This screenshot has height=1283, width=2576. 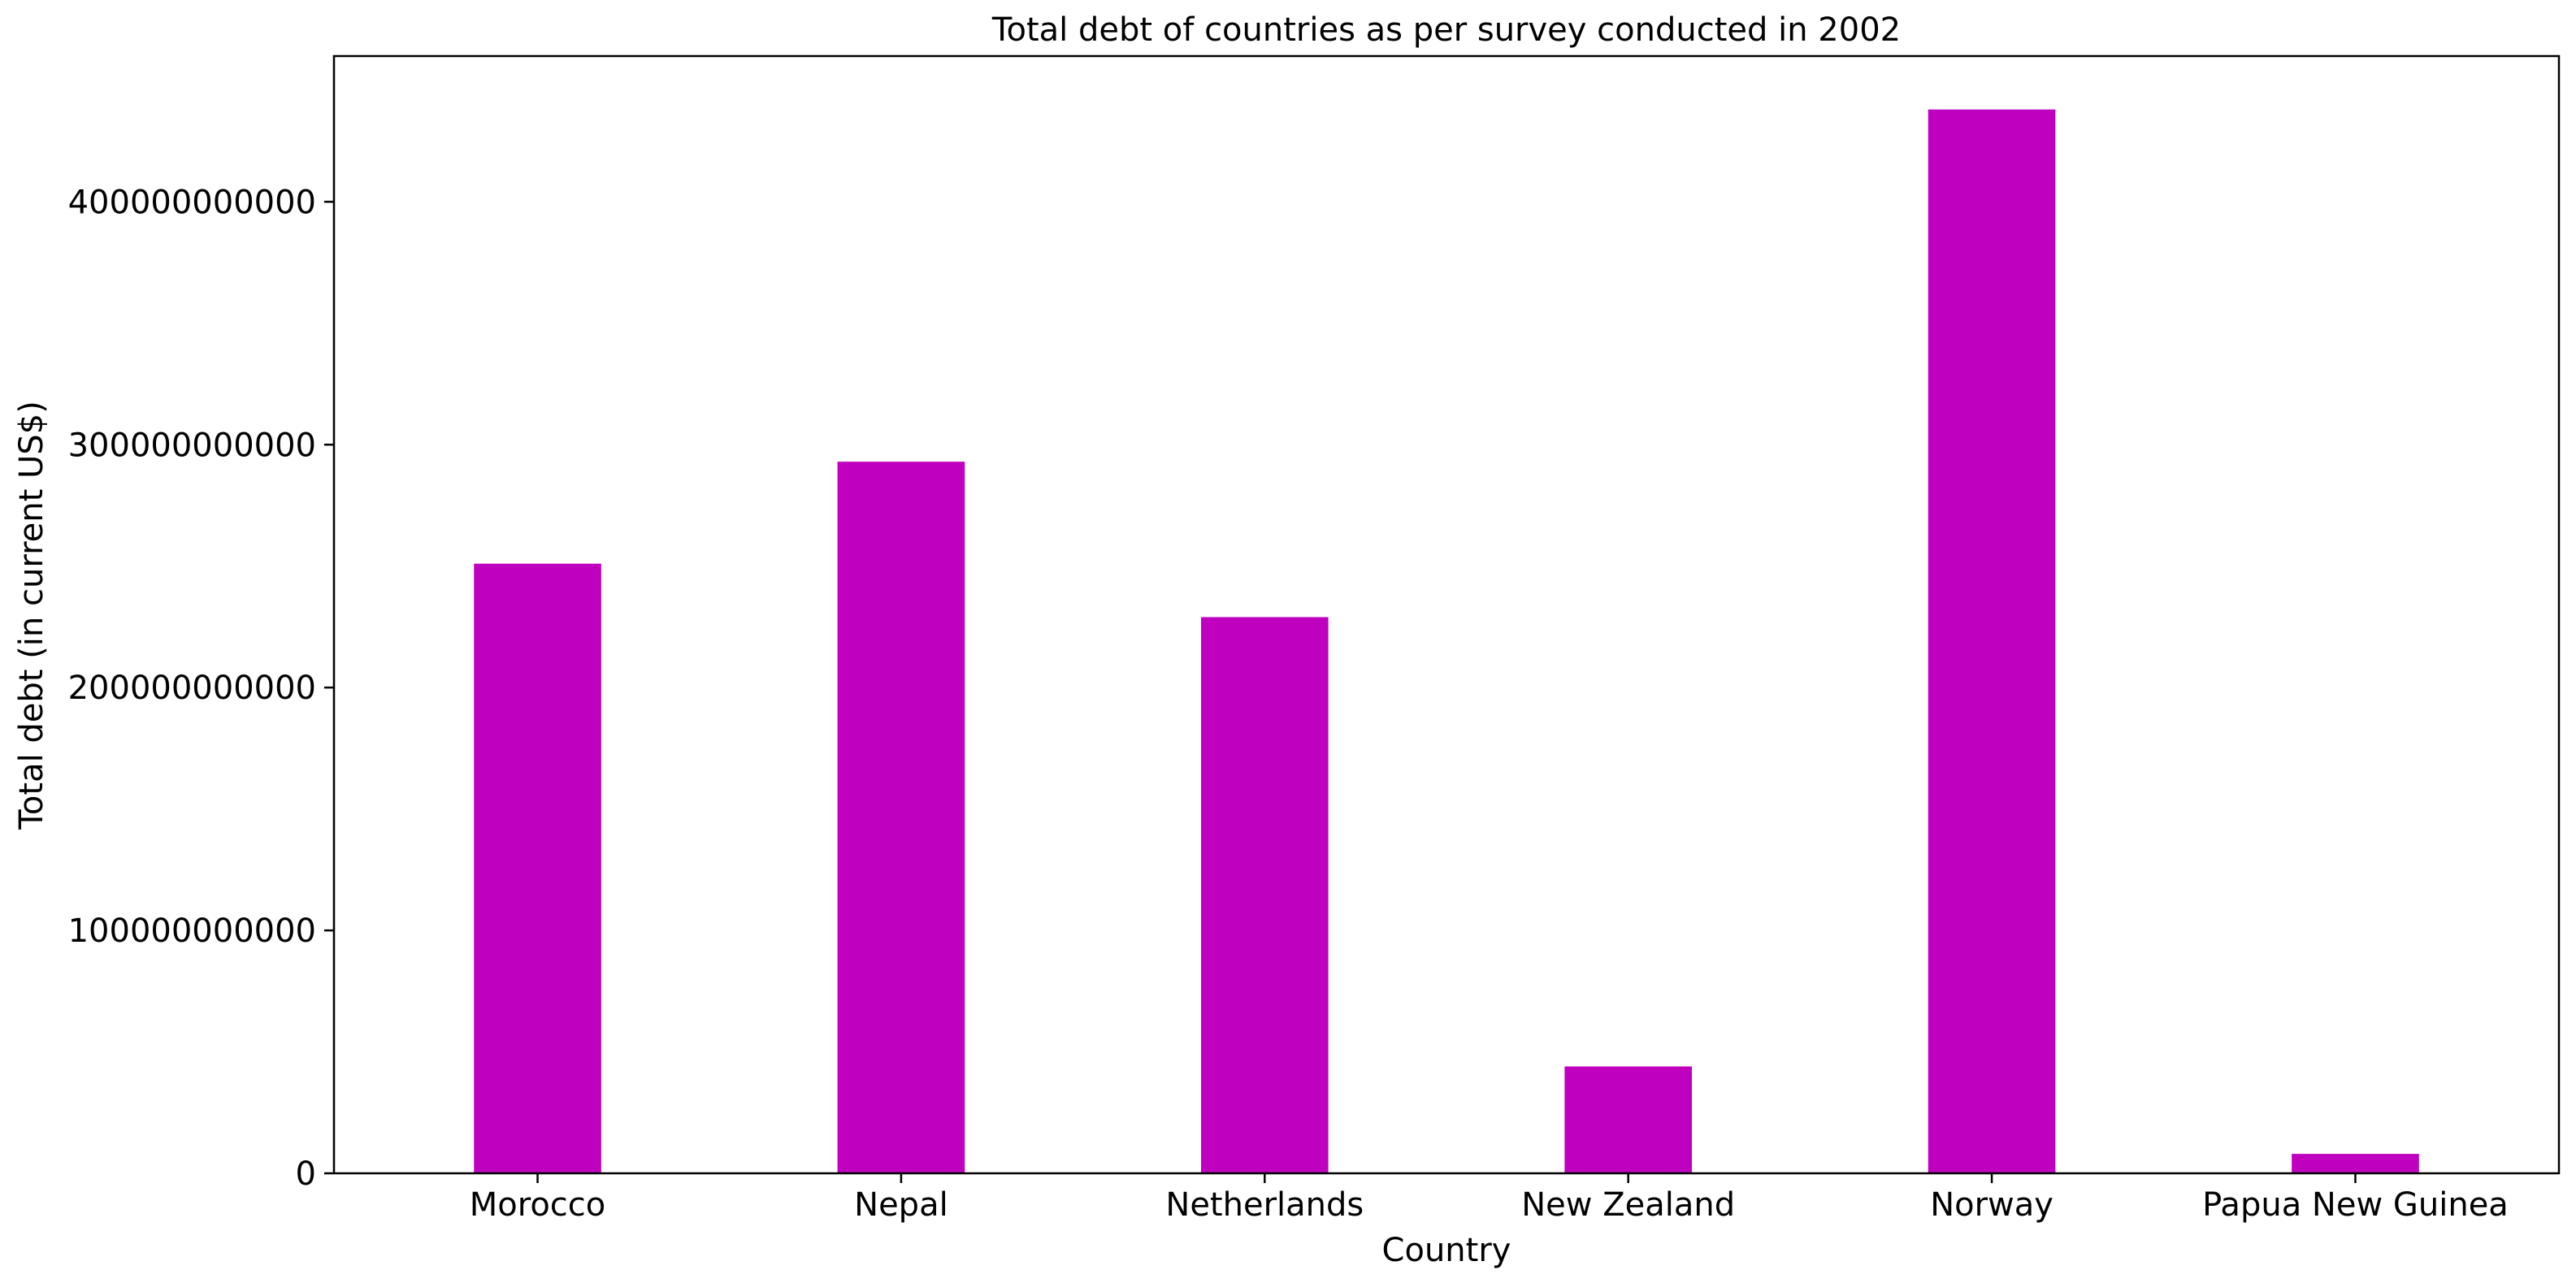 I want to click on x-axis-label: Country, so click(x=1446, y=1250).